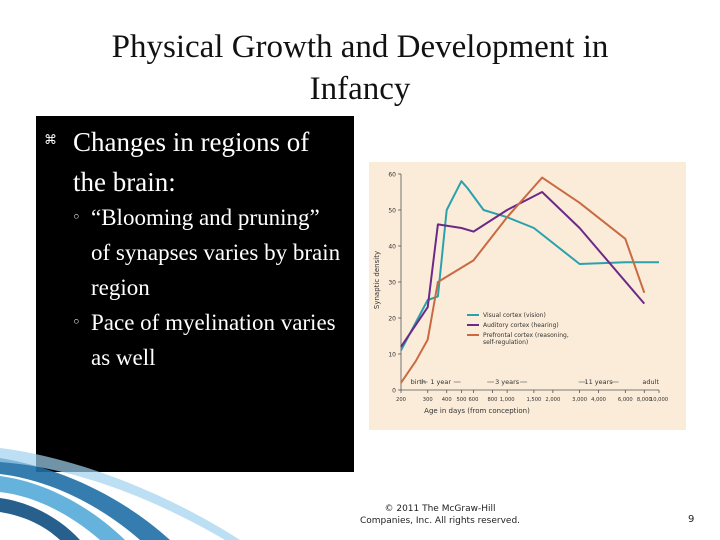 This screenshot has height=540, width=720. What do you see at coordinates (392, 283) in the screenshot?
I see `y-tick-label: 30` at bounding box center [392, 283].